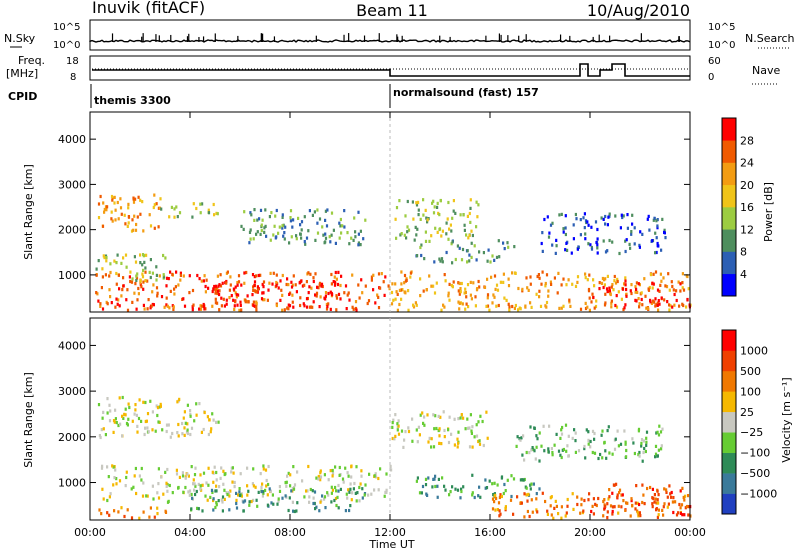  What do you see at coordinates (490, 532) in the screenshot?
I see `x-tick-label: 16:00` at bounding box center [490, 532].